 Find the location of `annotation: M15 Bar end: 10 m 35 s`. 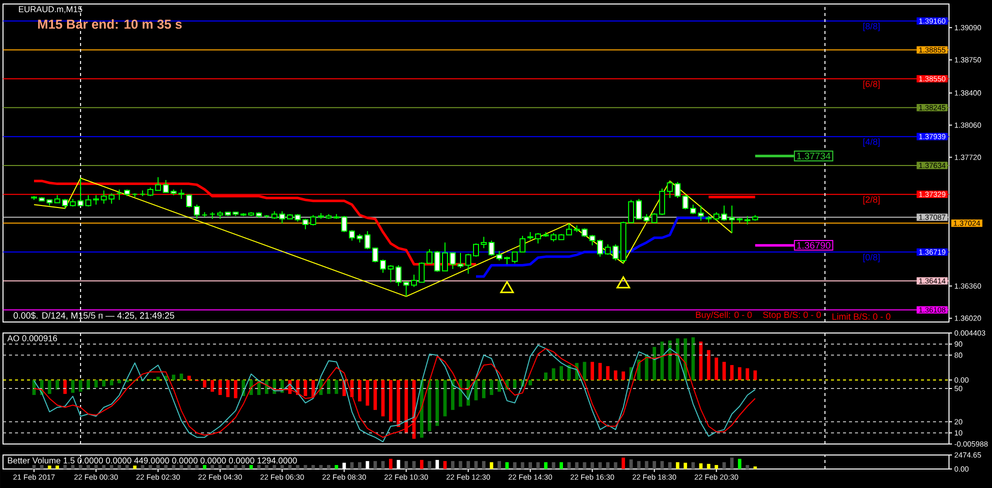

annotation: M15 Bar end: 10 m 35 s is located at coordinates (110, 24).